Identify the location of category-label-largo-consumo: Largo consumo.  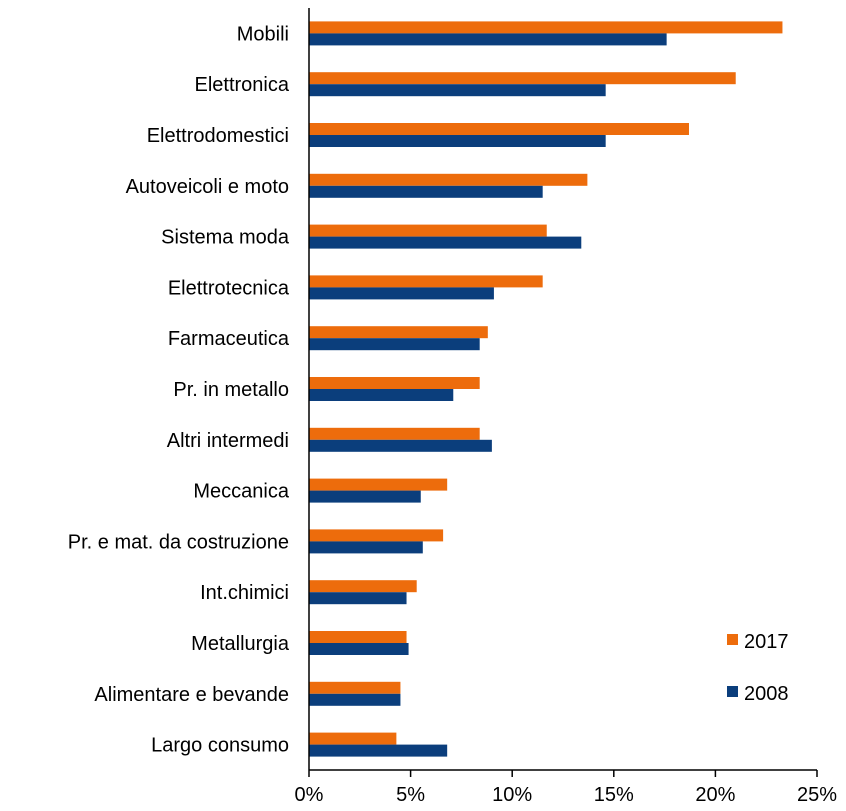
(220, 746).